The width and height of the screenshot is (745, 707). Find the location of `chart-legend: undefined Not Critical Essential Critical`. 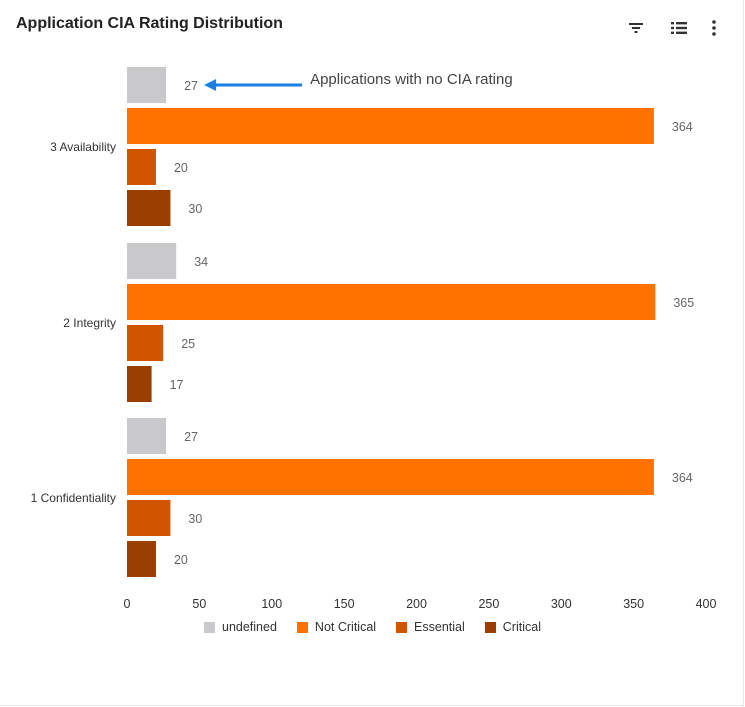

chart-legend: undefined Not Critical Essential Critical is located at coordinates (372, 627).